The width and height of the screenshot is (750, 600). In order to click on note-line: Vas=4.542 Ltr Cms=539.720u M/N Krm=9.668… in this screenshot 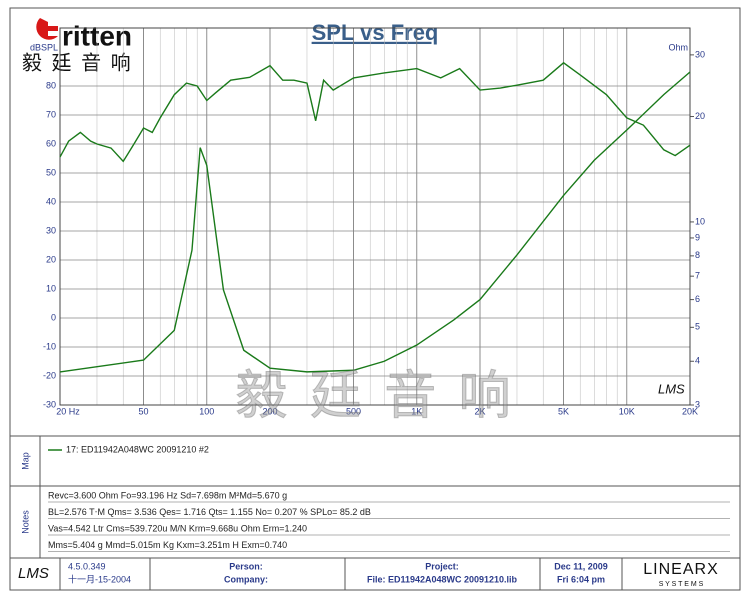, I will do `click(177, 528)`.